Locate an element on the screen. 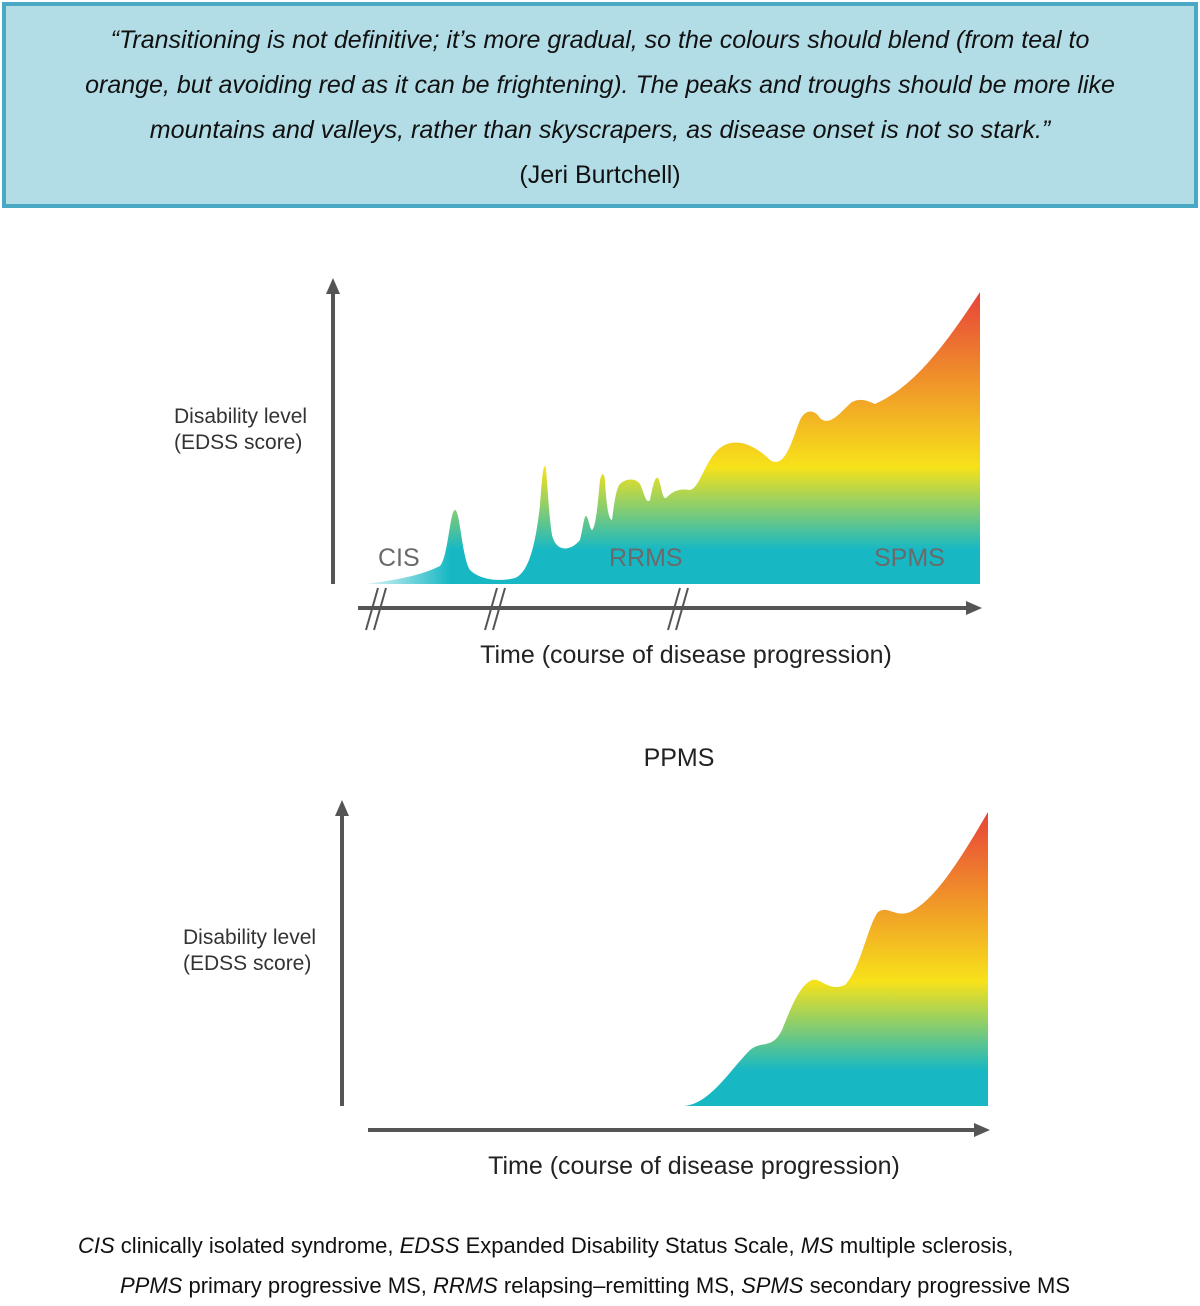  bottom-y-axis-arrowhead is located at coordinates (342, 808).